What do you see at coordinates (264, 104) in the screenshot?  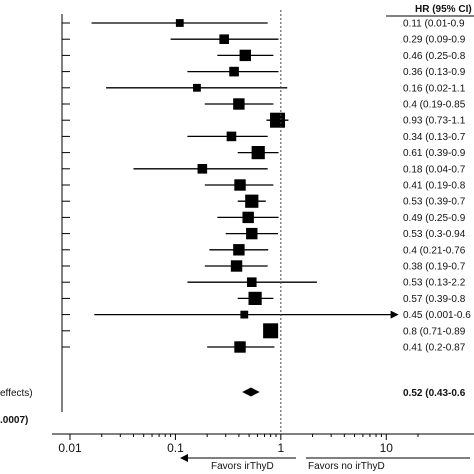 I see `study-row: 0.4 (0.19-0.85` at bounding box center [264, 104].